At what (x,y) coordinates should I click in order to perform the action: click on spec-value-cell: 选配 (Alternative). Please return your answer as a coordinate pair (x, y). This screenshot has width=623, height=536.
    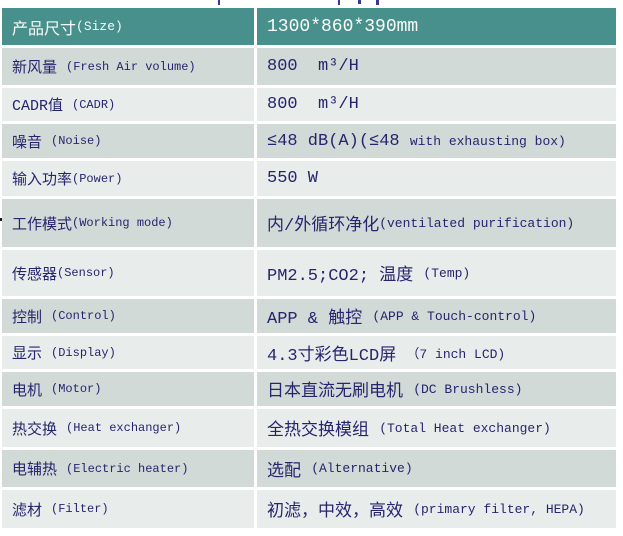
    Looking at the image, I should click on (436, 468).